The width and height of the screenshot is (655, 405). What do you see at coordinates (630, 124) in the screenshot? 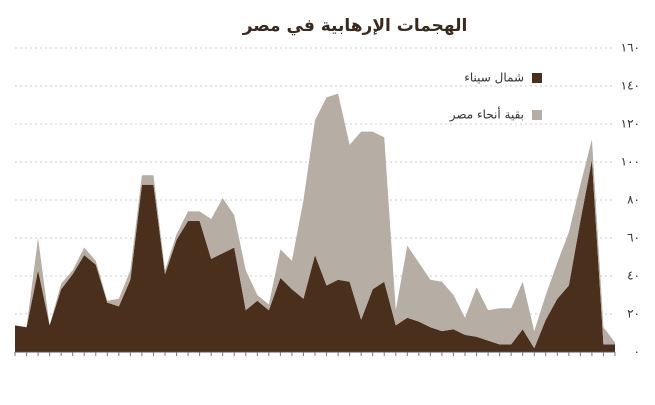
I see `y-tick-label: ١٢٠` at bounding box center [630, 124].